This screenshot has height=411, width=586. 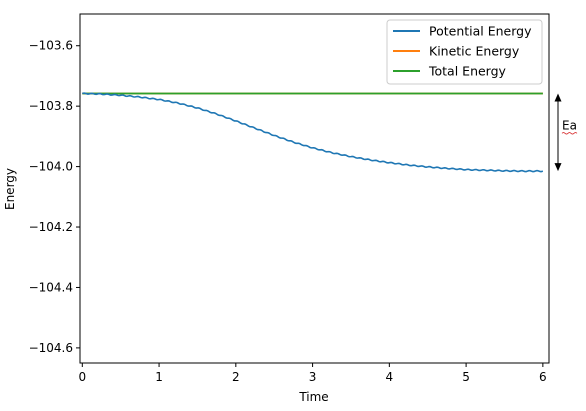 I want to click on ea-arrowhead-bottom, so click(x=558, y=167).